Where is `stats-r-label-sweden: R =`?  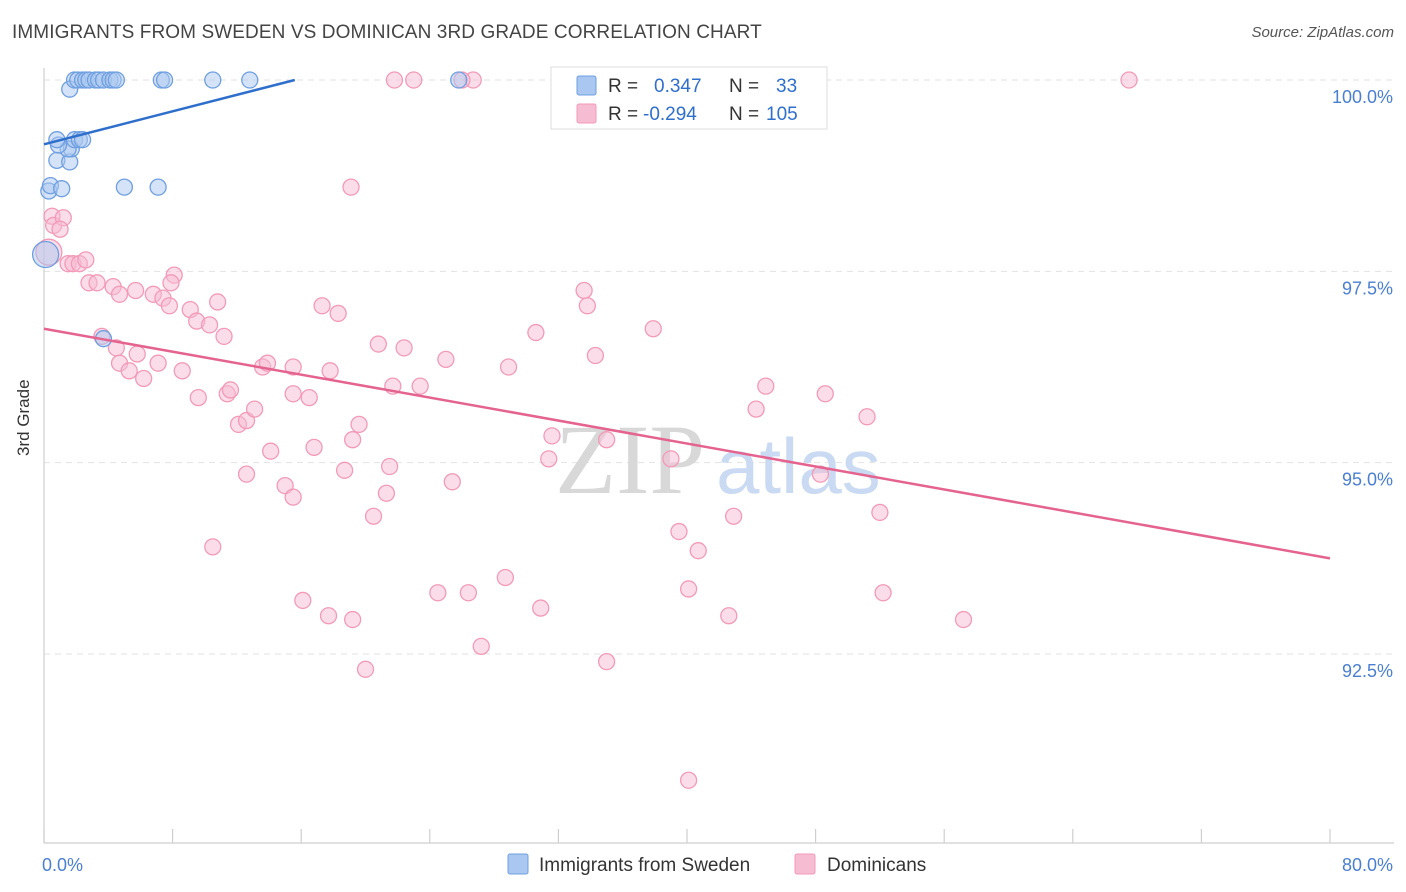
stats-r-label-sweden: R = is located at coordinates (623, 86).